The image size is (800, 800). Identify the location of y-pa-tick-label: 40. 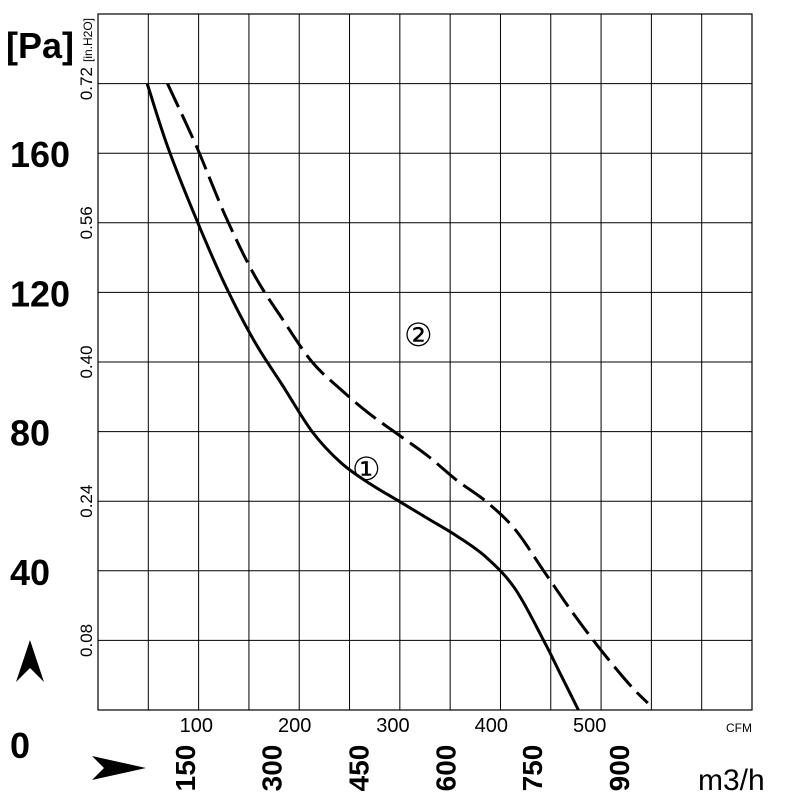
(30, 572).